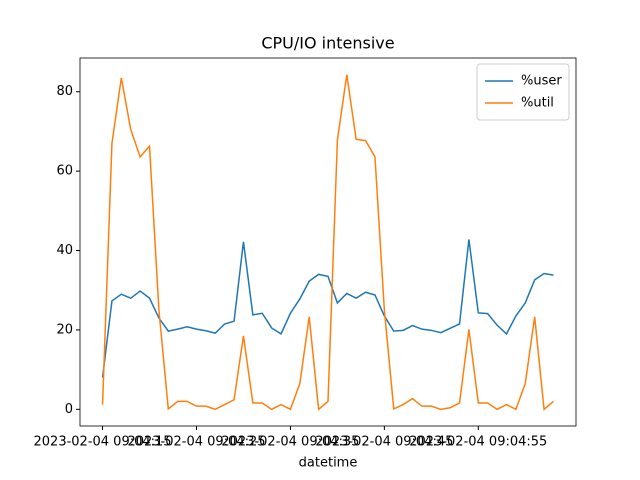 This screenshot has width=640, height=480. What do you see at coordinates (328, 463) in the screenshot?
I see `x-axis-label: datetime` at bounding box center [328, 463].